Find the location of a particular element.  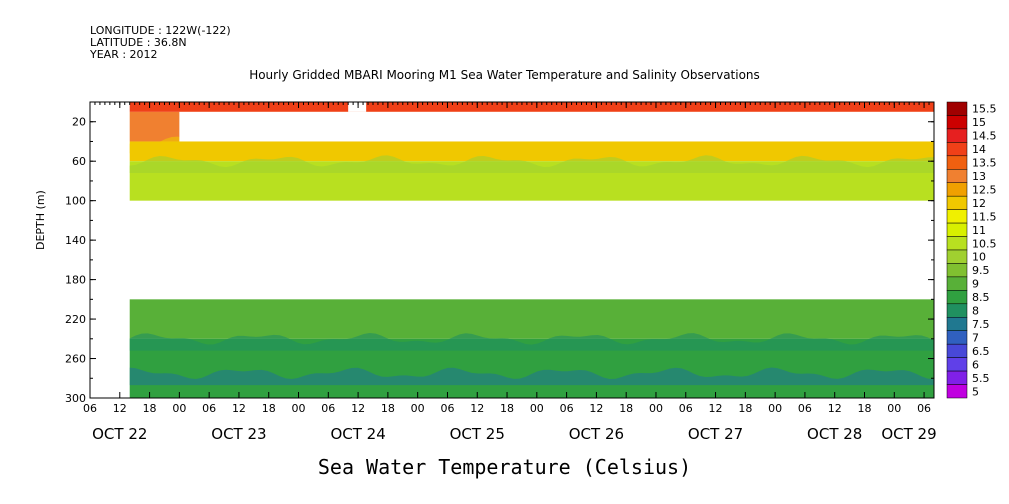

x-tick-label-26: 18 is located at coordinates (864, 408).